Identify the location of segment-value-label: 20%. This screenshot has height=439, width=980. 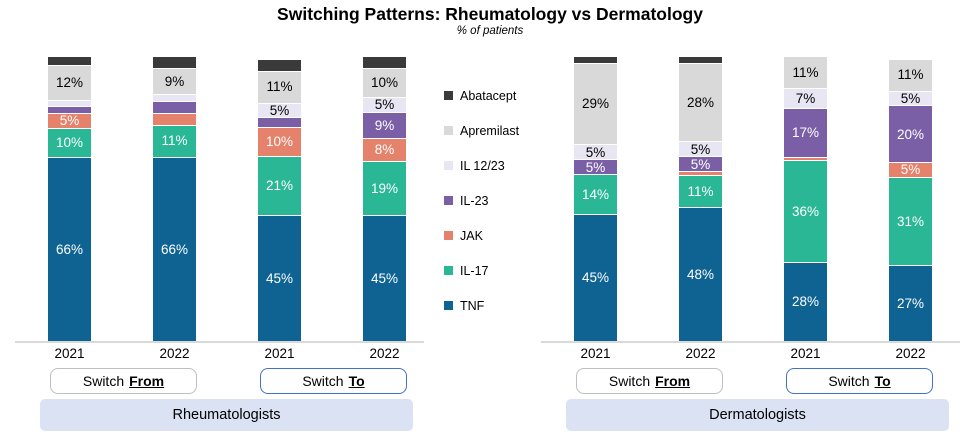
(910, 134).